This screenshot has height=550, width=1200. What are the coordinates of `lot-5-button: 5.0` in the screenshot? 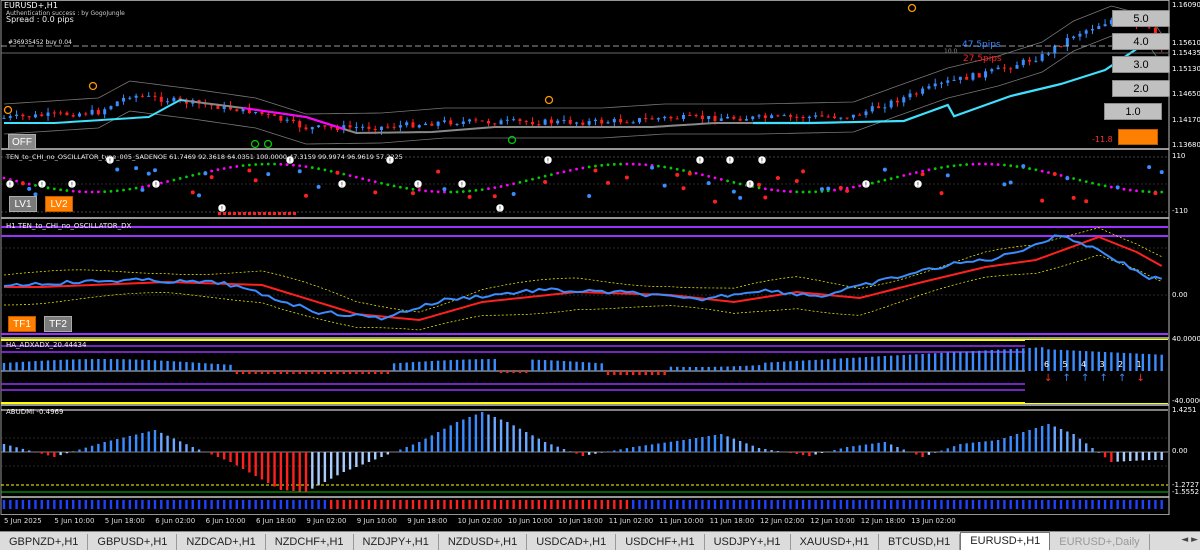 It's located at (1141, 18).